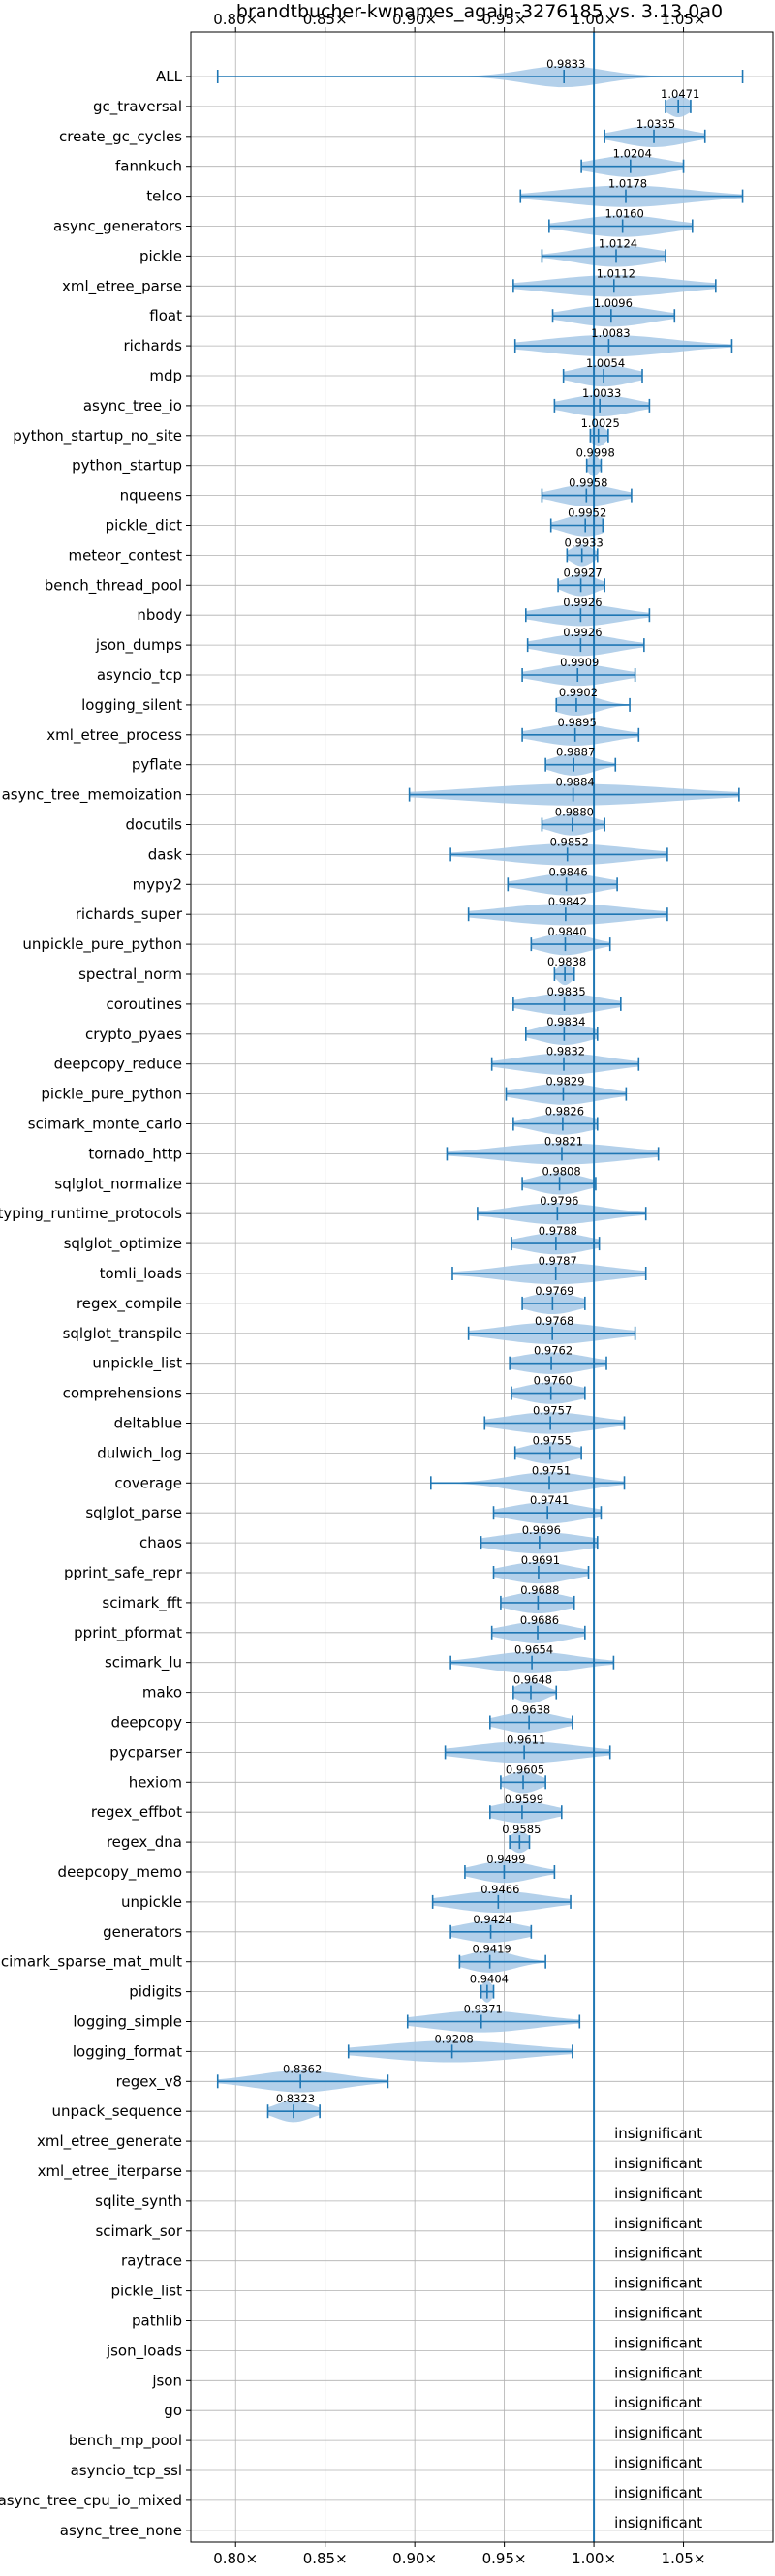  I want to click on category-label: python_startup, so click(127, 466).